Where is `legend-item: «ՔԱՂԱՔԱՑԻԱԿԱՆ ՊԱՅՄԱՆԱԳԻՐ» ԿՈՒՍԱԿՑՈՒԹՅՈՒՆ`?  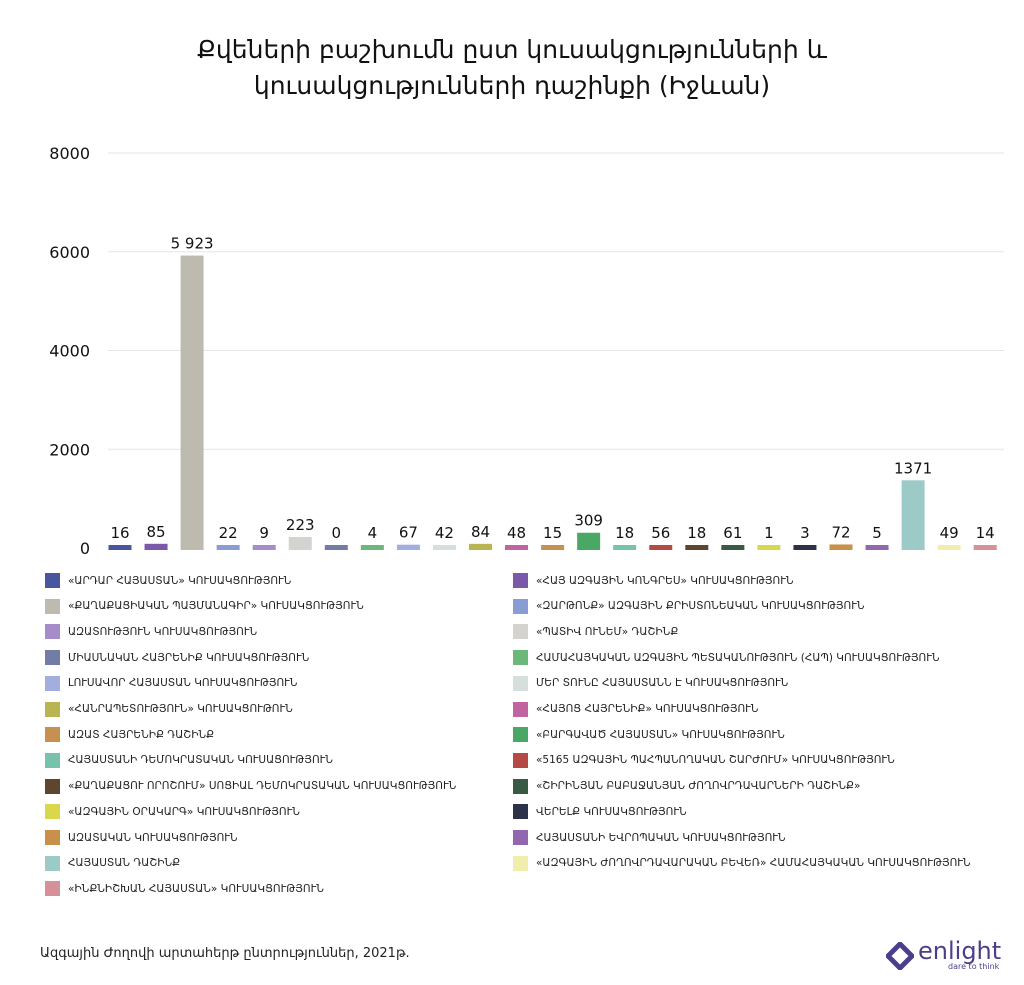
legend-item: «ՔԱՂԱՔԱՑԻԱԿԱՆ ՊԱՅՄԱՆԱԳԻՐ» ԿՈՒՍԱԿՑՈՒԹՅՈՒՆ is located at coordinates (204, 606).